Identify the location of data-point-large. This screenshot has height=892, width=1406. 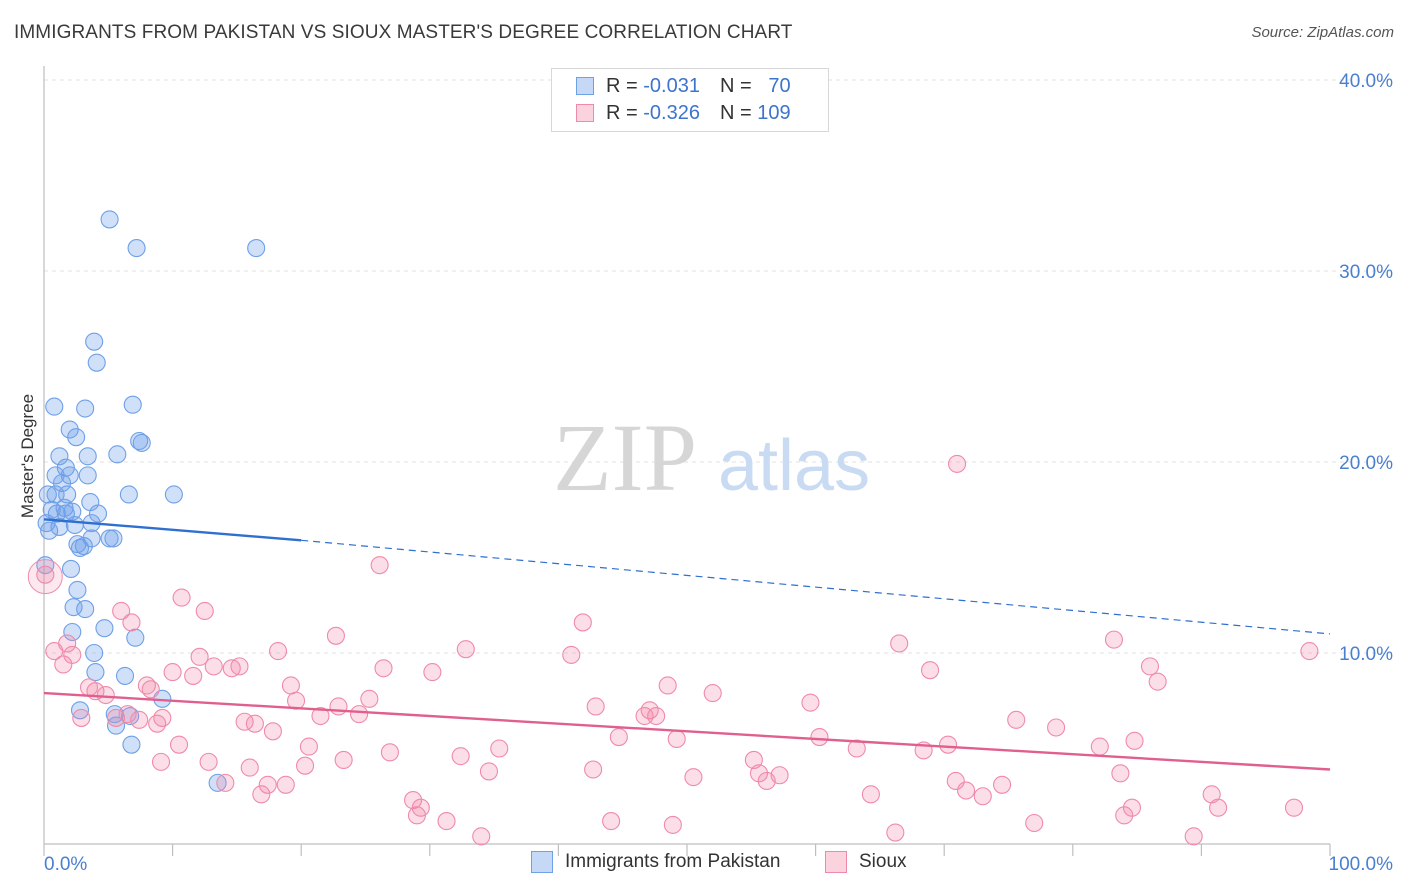
(45, 577).